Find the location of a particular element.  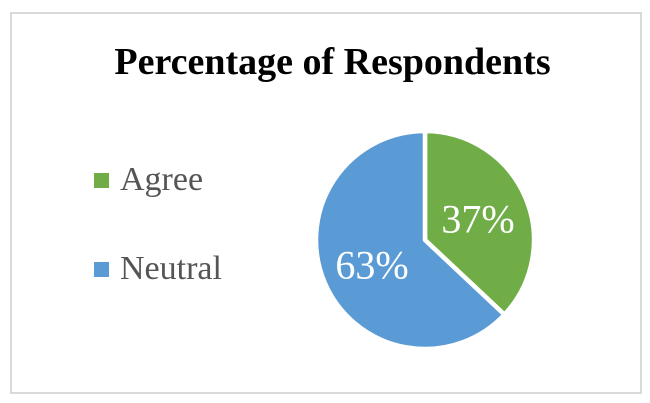

pie-data-label-neutral: 63% is located at coordinates (371, 264).